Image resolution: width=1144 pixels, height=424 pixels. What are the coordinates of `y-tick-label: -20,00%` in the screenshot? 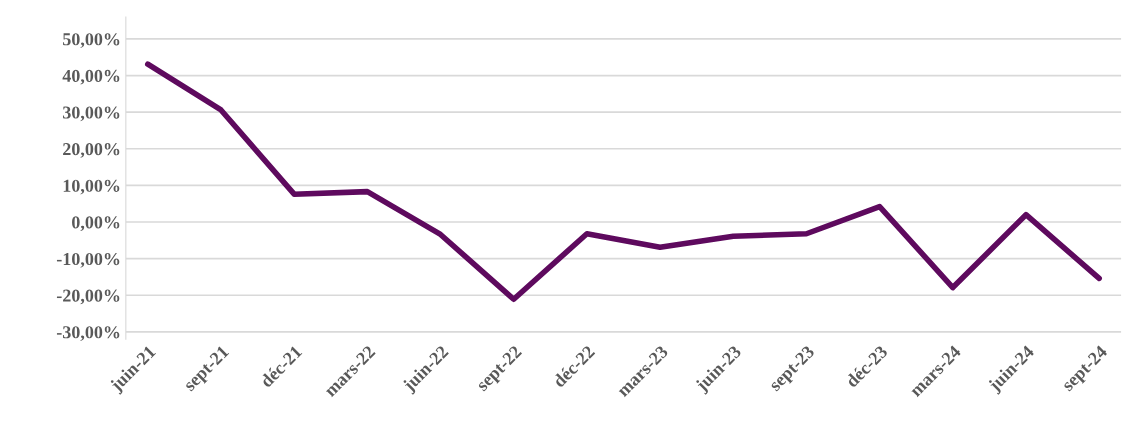 It's located at (88, 297).